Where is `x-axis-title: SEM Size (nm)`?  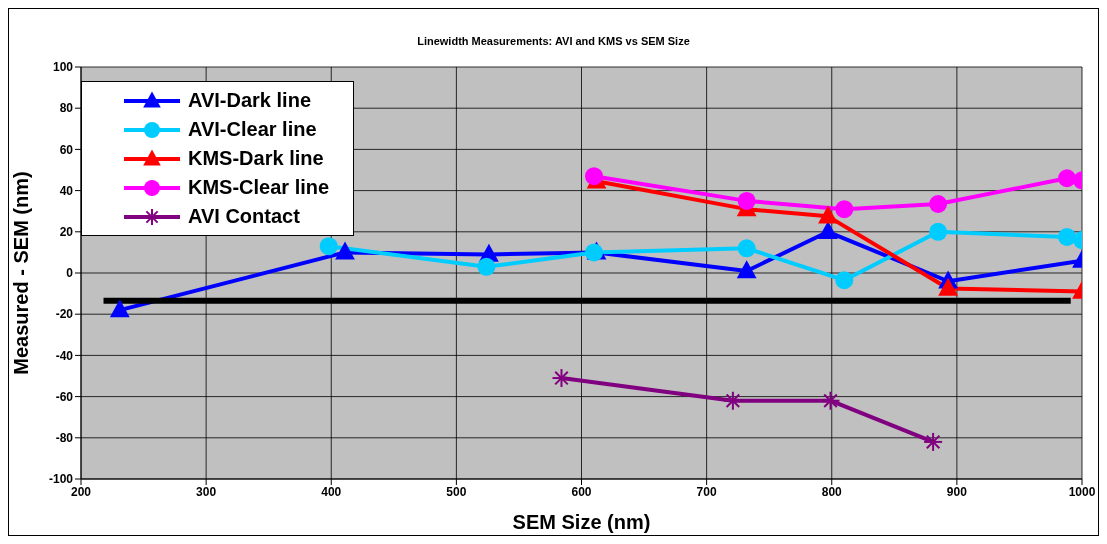 x-axis-title: SEM Size (nm) is located at coordinates (581, 522).